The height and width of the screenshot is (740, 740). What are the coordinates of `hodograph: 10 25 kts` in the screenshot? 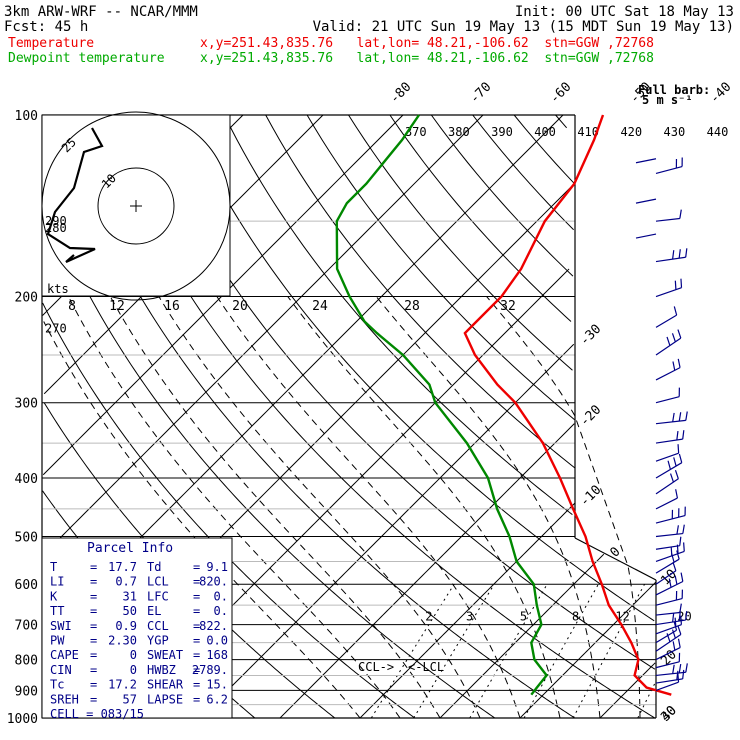 It's located at (136, 206).